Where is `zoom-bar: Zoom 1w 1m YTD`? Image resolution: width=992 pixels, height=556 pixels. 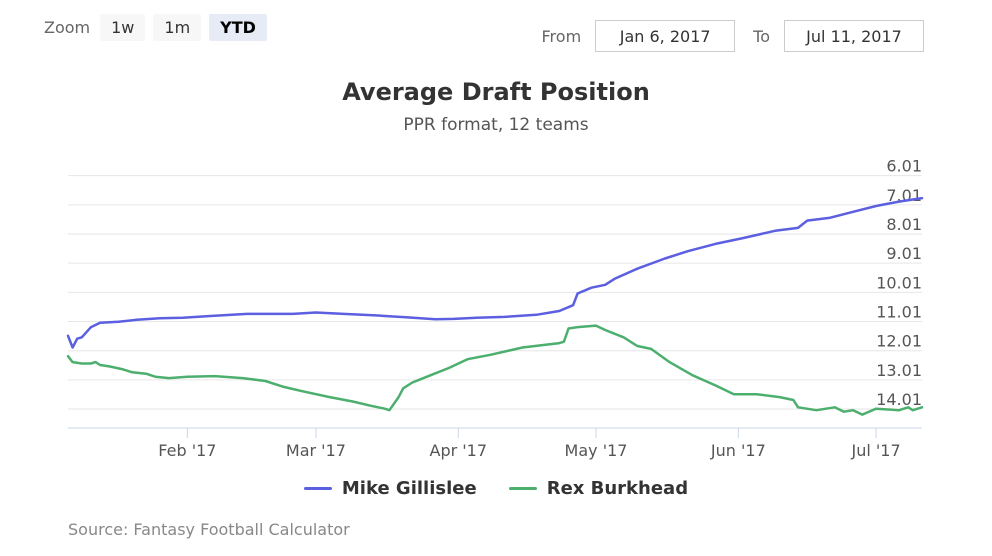 zoom-bar: Zoom 1w 1m YTD is located at coordinates (159, 27).